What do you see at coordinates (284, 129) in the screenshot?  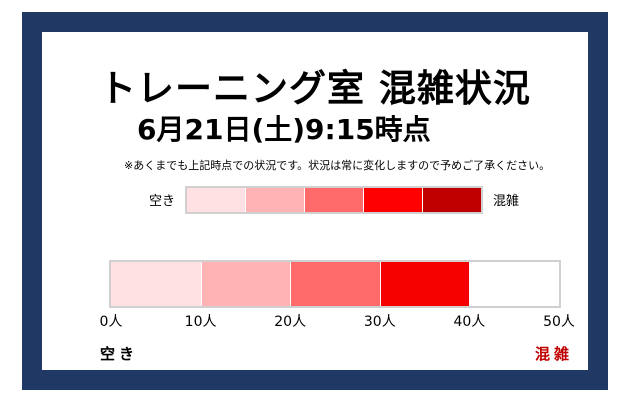 I see `timestamp: 6月21日(土)9:15時点` at bounding box center [284, 129].